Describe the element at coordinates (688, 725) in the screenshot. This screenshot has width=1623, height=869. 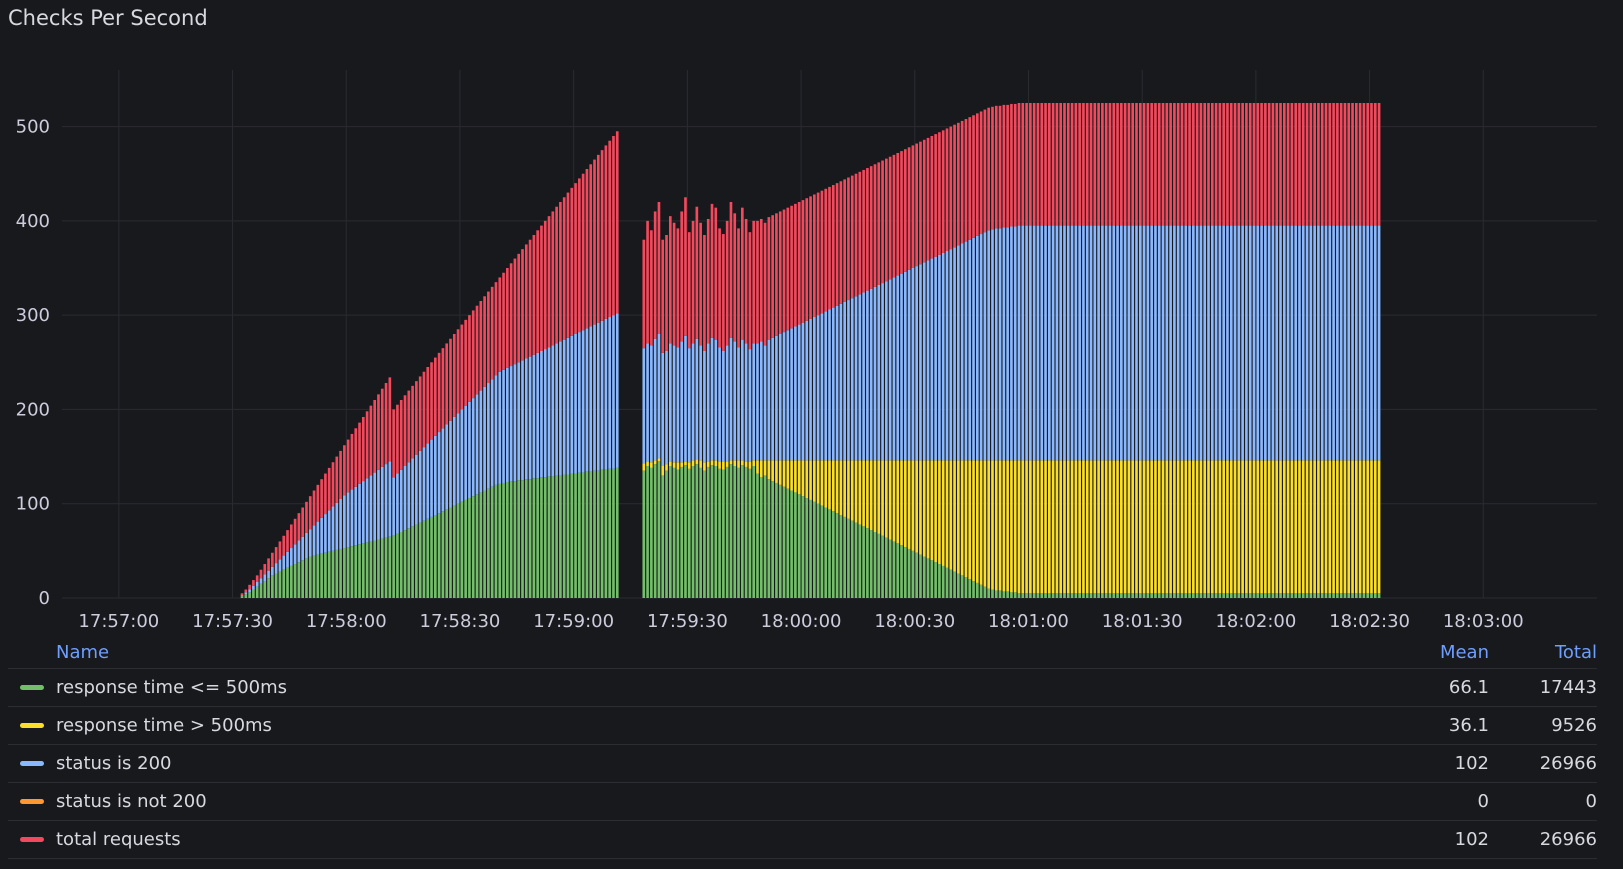
I see `legend-item-name: response time > 500ms` at that location.